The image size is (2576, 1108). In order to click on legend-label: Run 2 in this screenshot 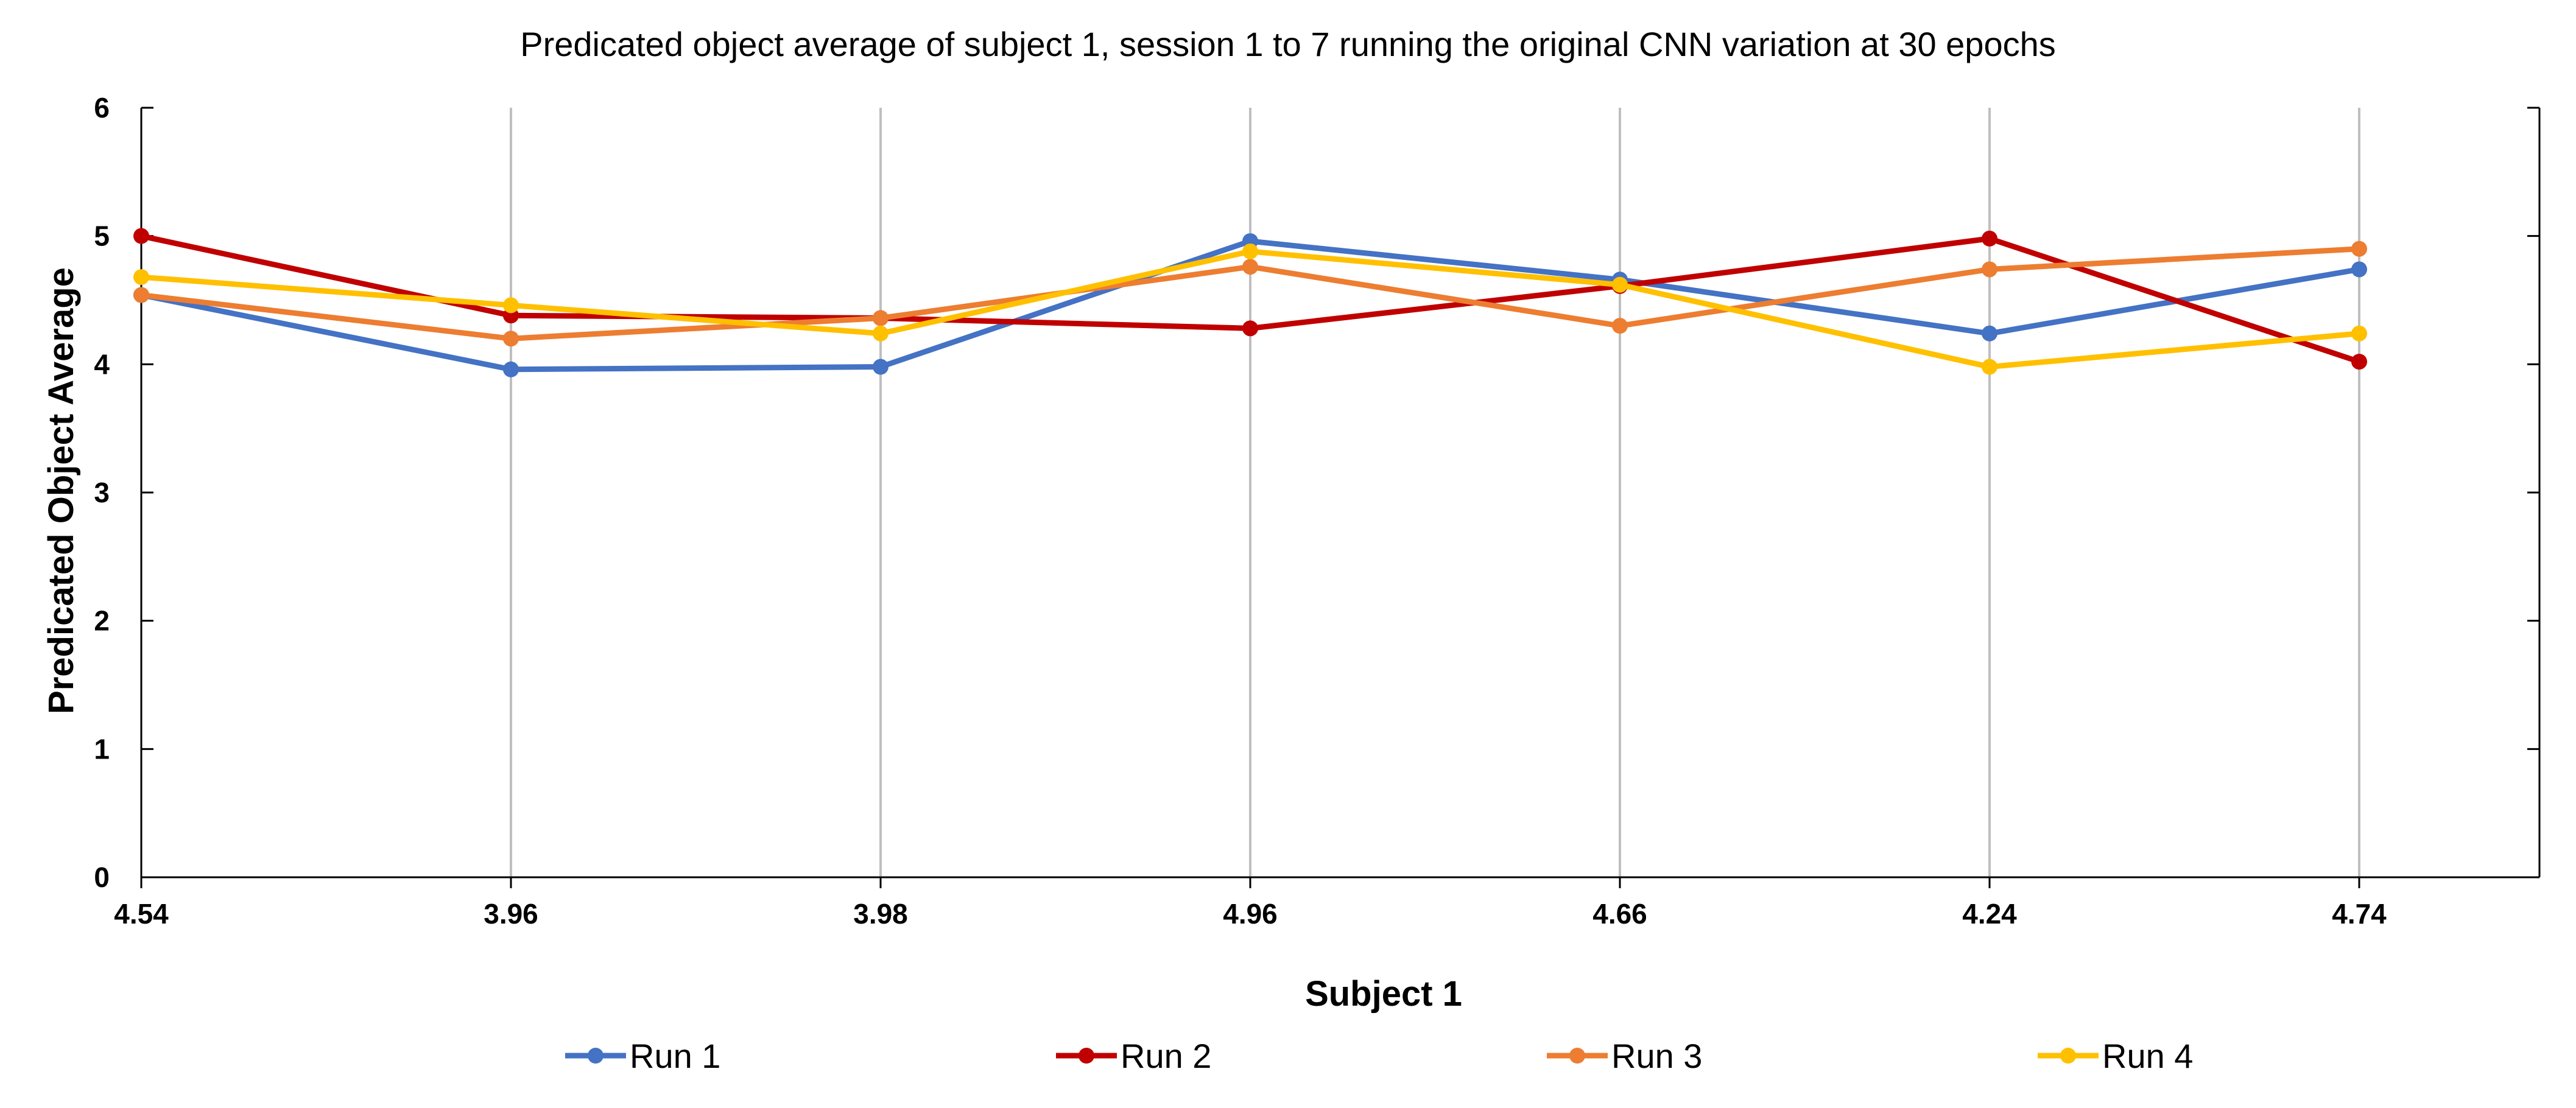, I will do `click(1166, 1056)`.